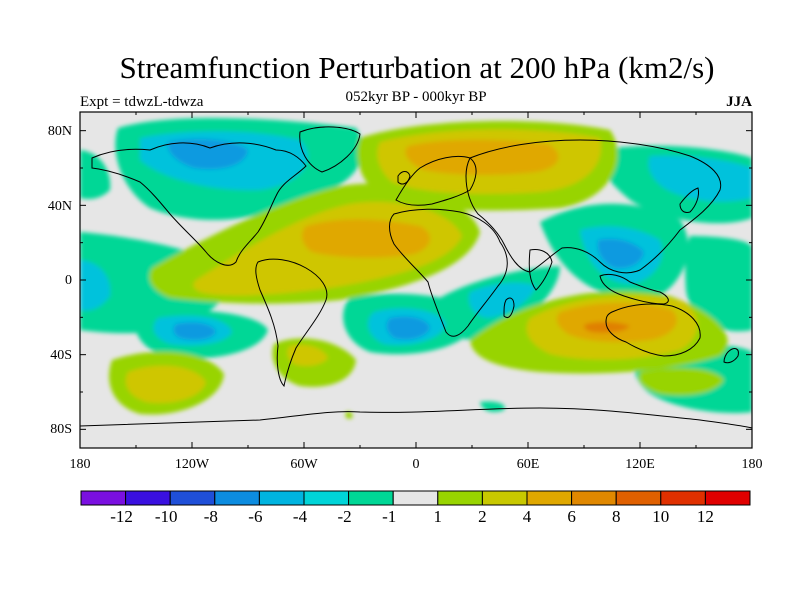 The height and width of the screenshot is (600, 800). What do you see at coordinates (482, 157) in the screenshot?
I see `contour-orange-eurasia` at bounding box center [482, 157].